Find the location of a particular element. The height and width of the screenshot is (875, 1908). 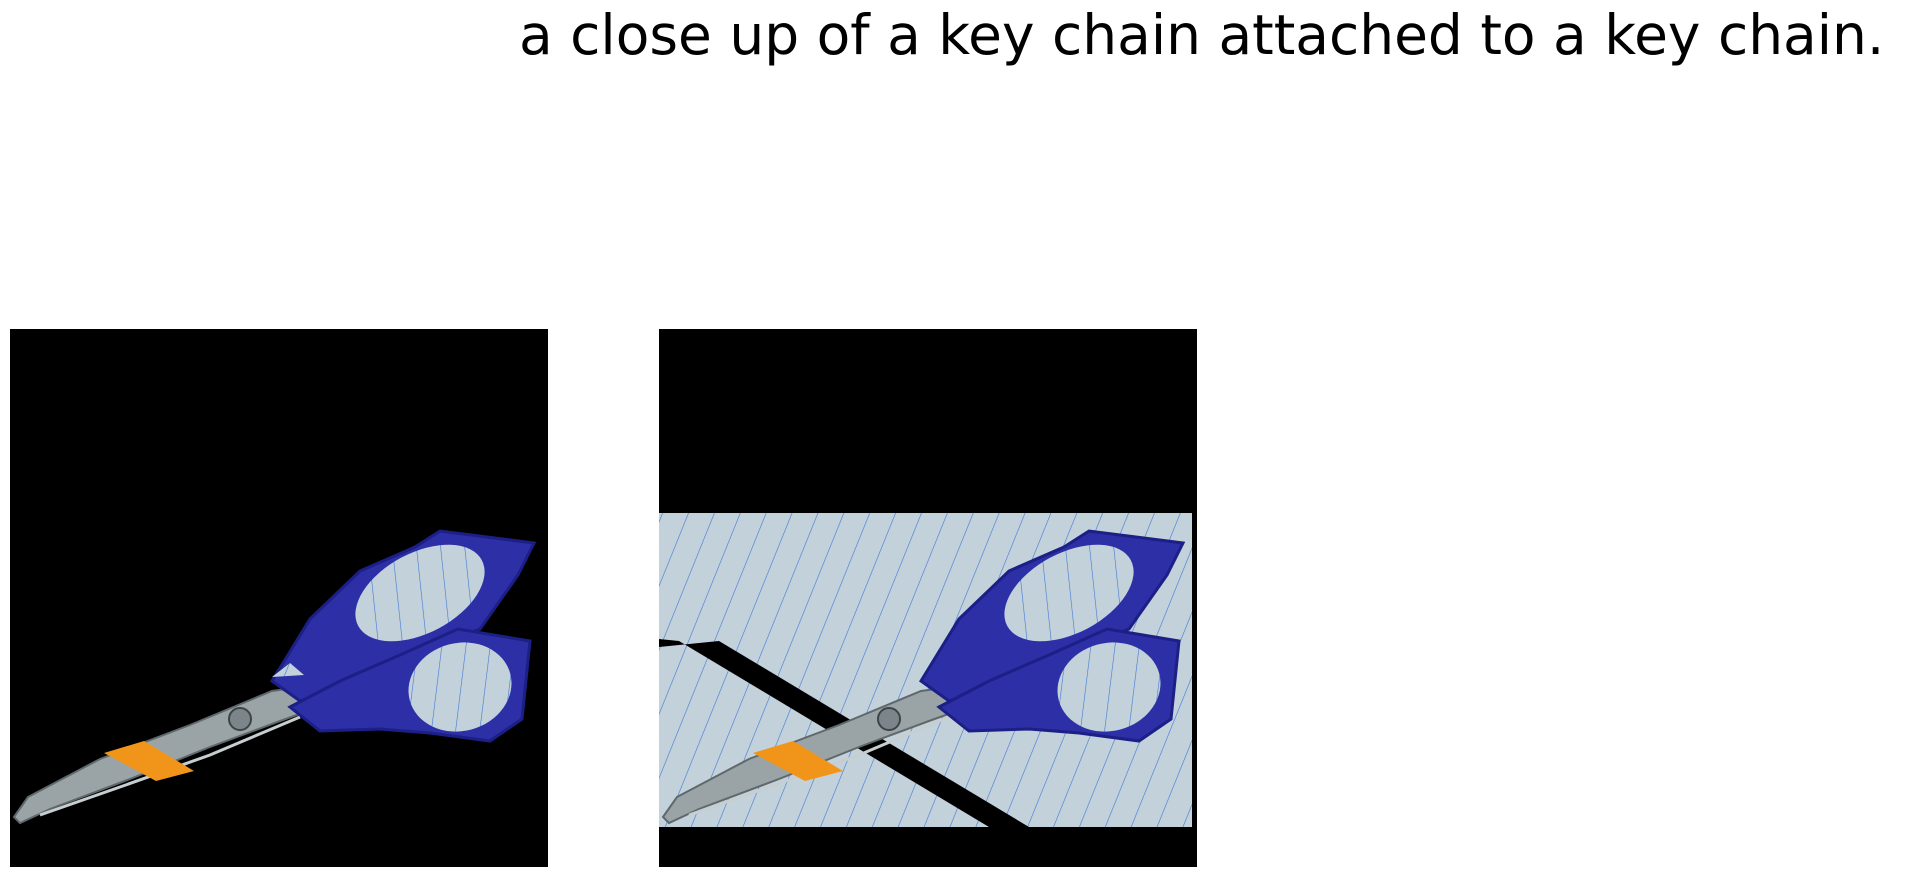

scissors-left is located at coordinates (274, 677).